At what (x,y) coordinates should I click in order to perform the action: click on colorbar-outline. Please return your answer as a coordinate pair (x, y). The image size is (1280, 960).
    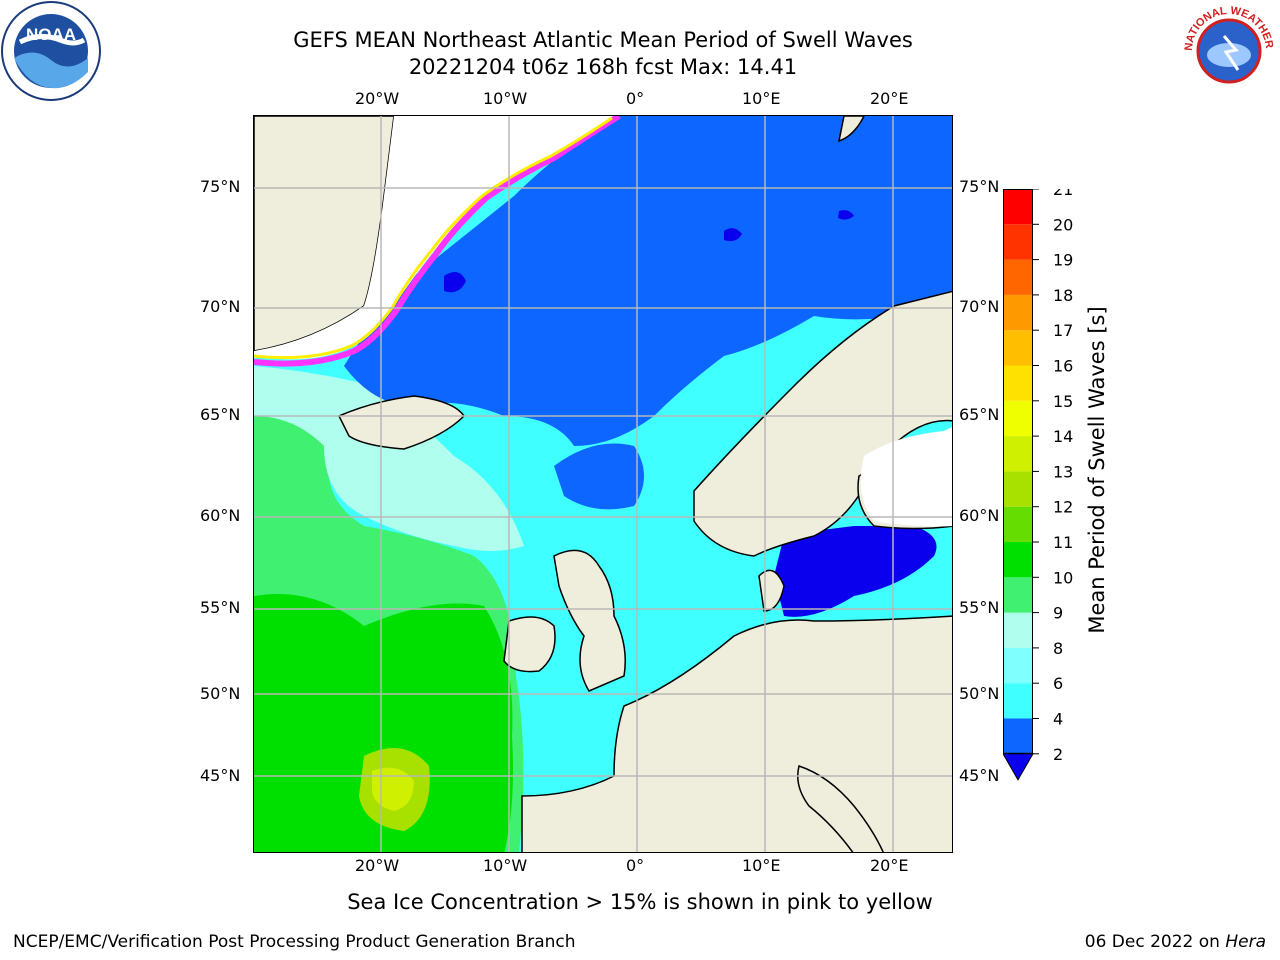
    Looking at the image, I should click on (1018, 471).